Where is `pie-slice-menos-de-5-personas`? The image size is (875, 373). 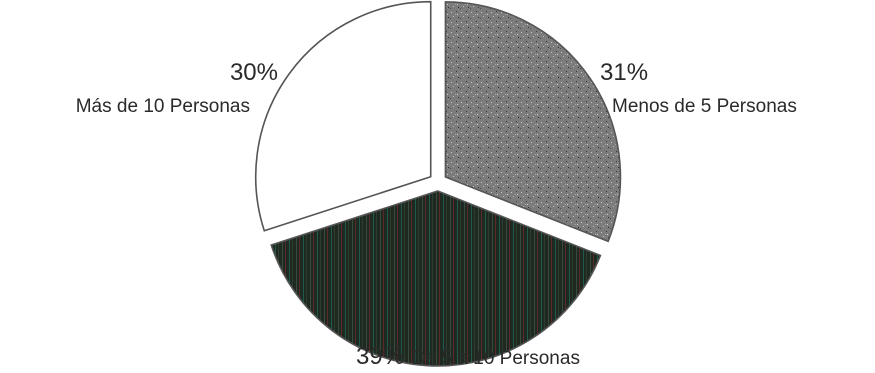 pie-slice-menos-de-5-personas is located at coordinates (533, 122).